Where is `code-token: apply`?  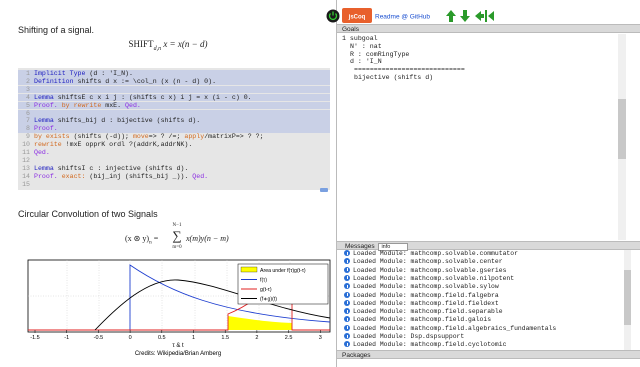
code-token: apply is located at coordinates (194, 137).